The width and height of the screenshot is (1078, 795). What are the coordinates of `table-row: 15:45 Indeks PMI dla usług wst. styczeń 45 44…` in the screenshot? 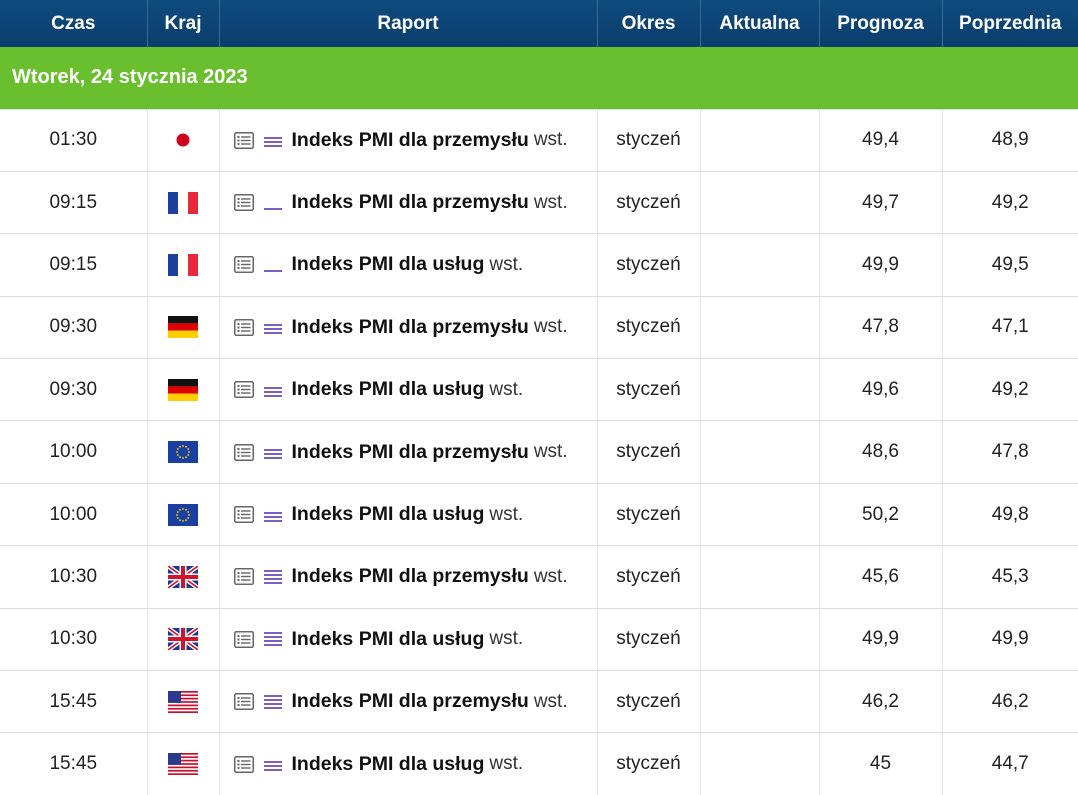 It's located at (539, 763).